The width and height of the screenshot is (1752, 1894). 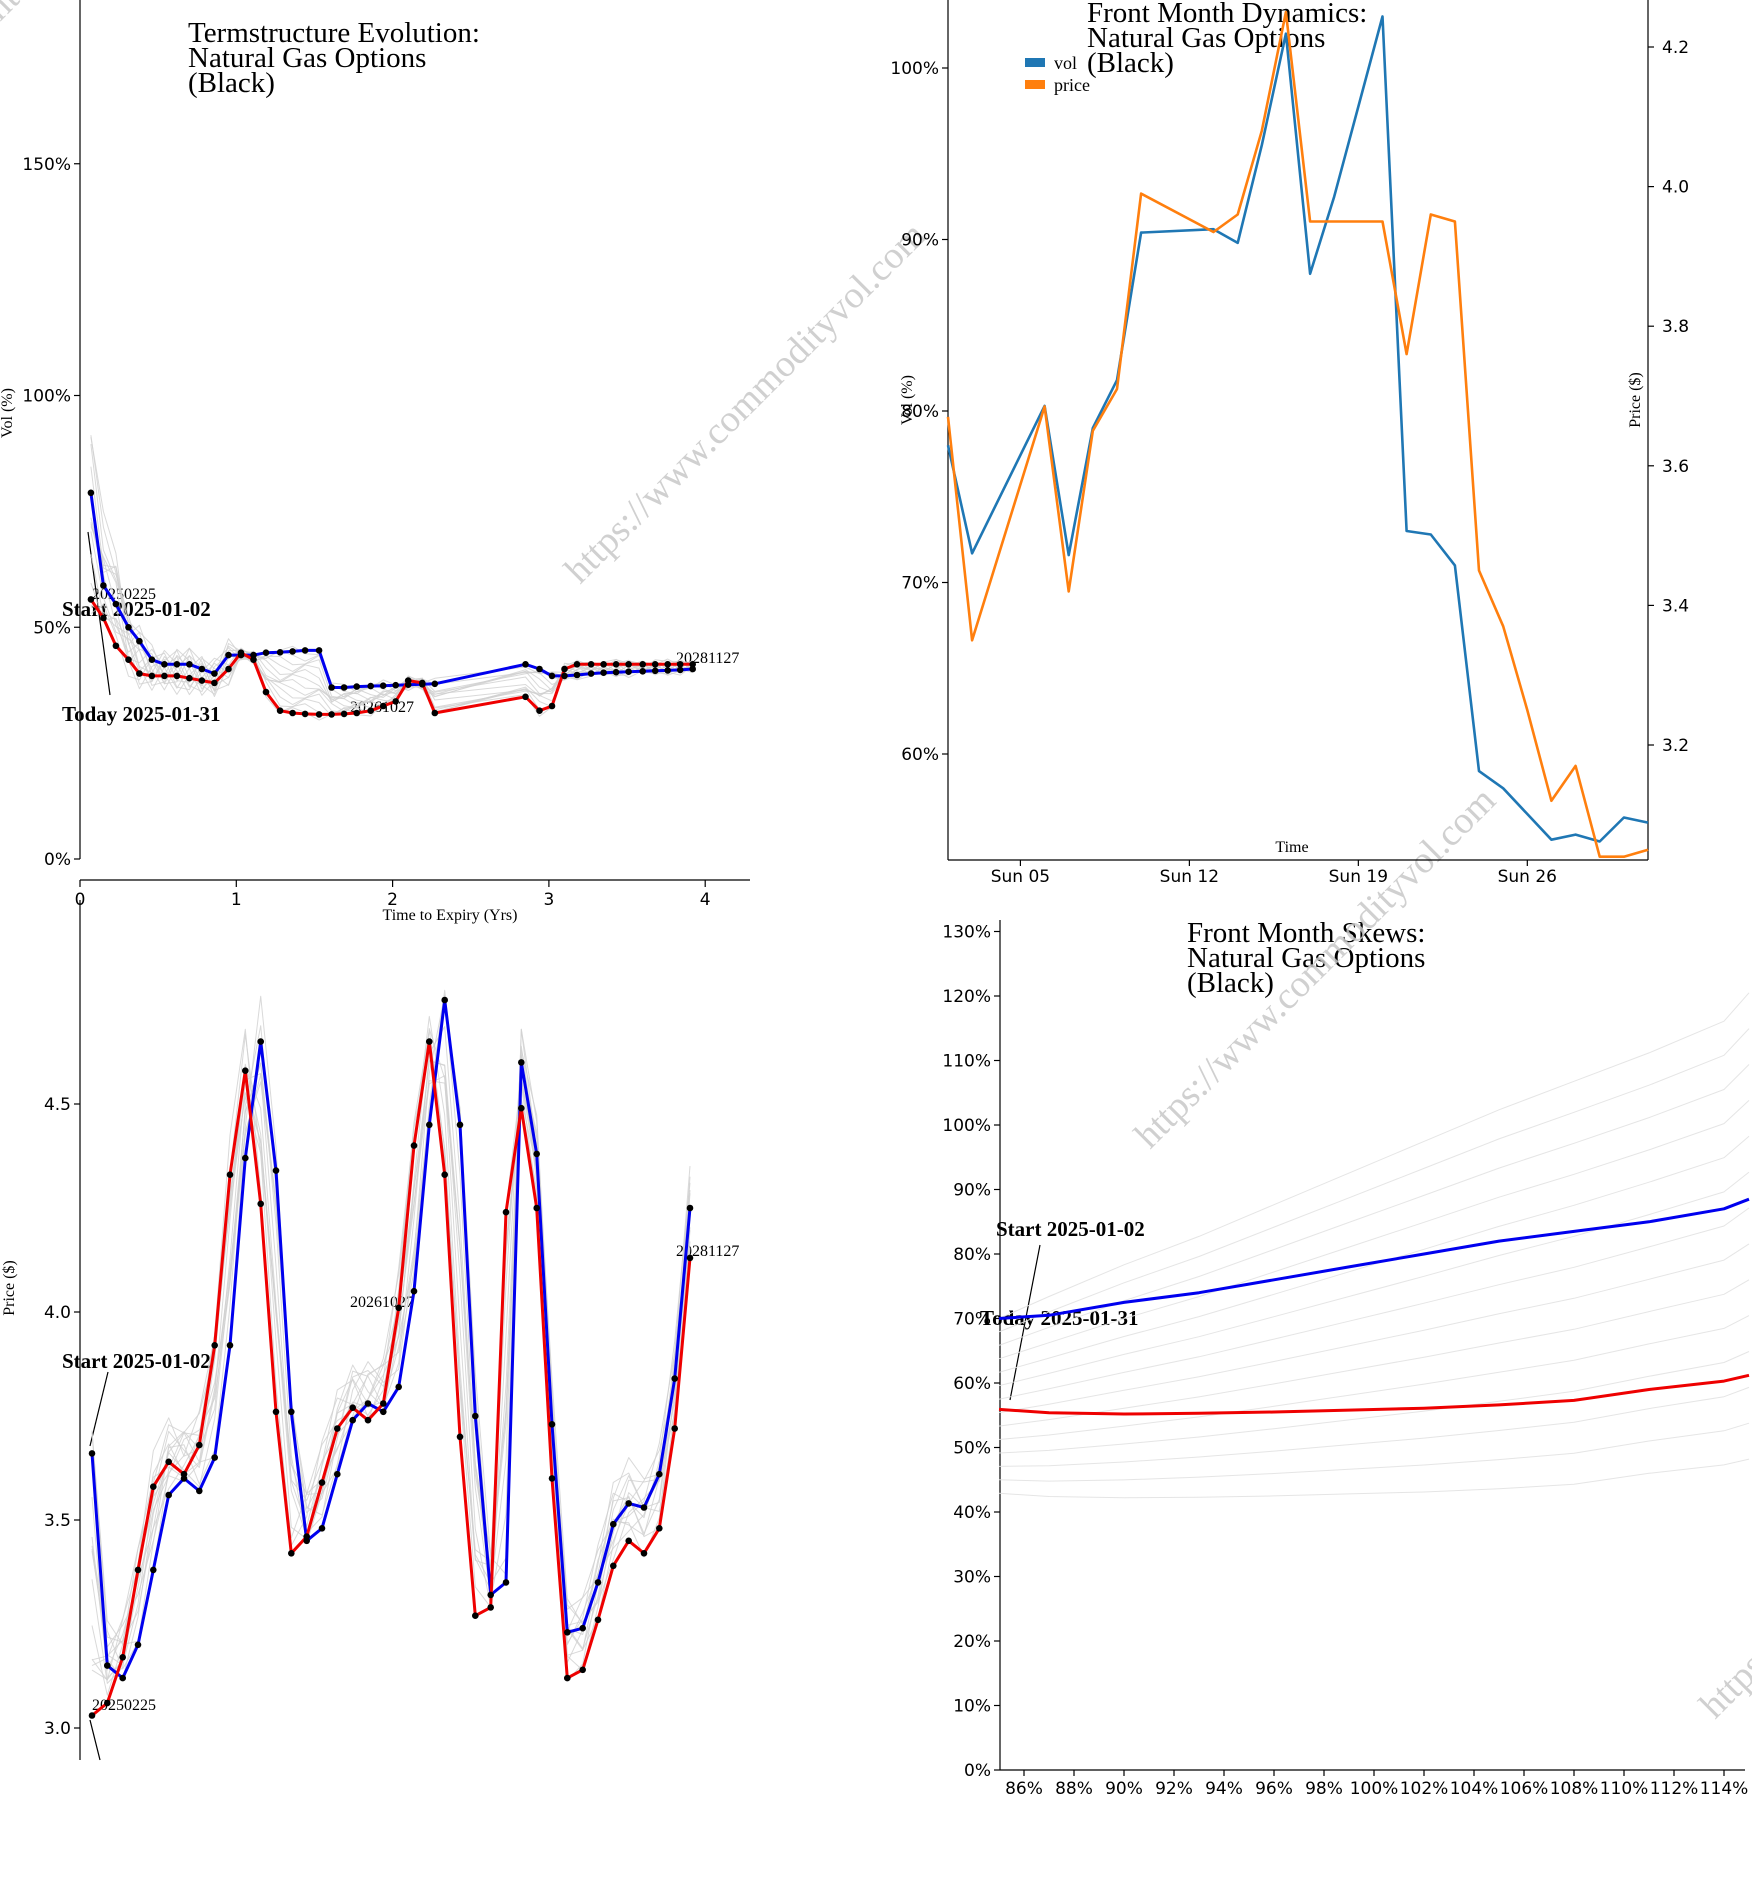 I want to click on forward-prices-start-annotation: Start 2025-01-02, so click(x=136, y=1361).